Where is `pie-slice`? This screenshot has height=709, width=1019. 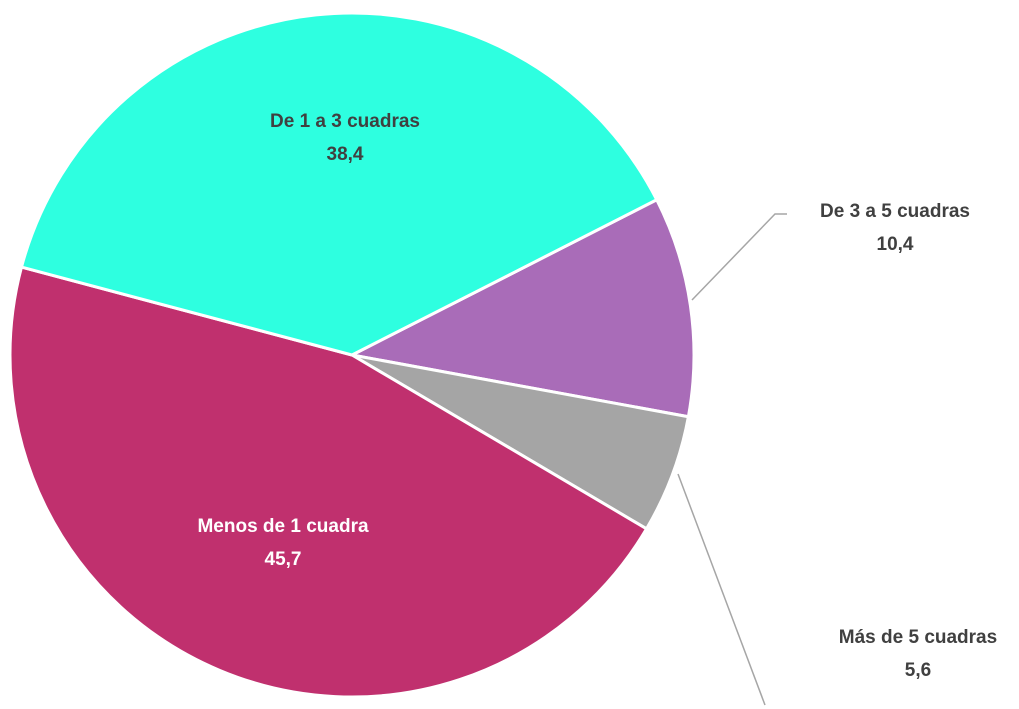
pie-slice is located at coordinates (521, 308).